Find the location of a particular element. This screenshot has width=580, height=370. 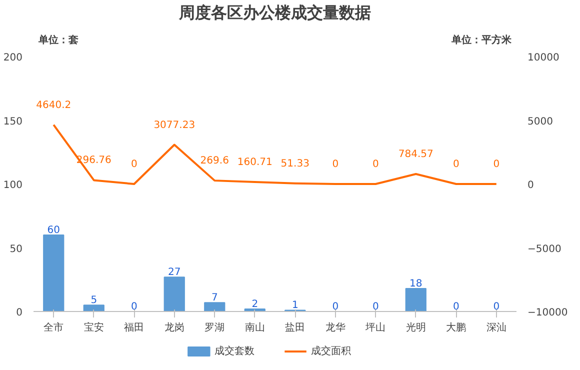

x-tick-label: 盐田 is located at coordinates (295, 328).